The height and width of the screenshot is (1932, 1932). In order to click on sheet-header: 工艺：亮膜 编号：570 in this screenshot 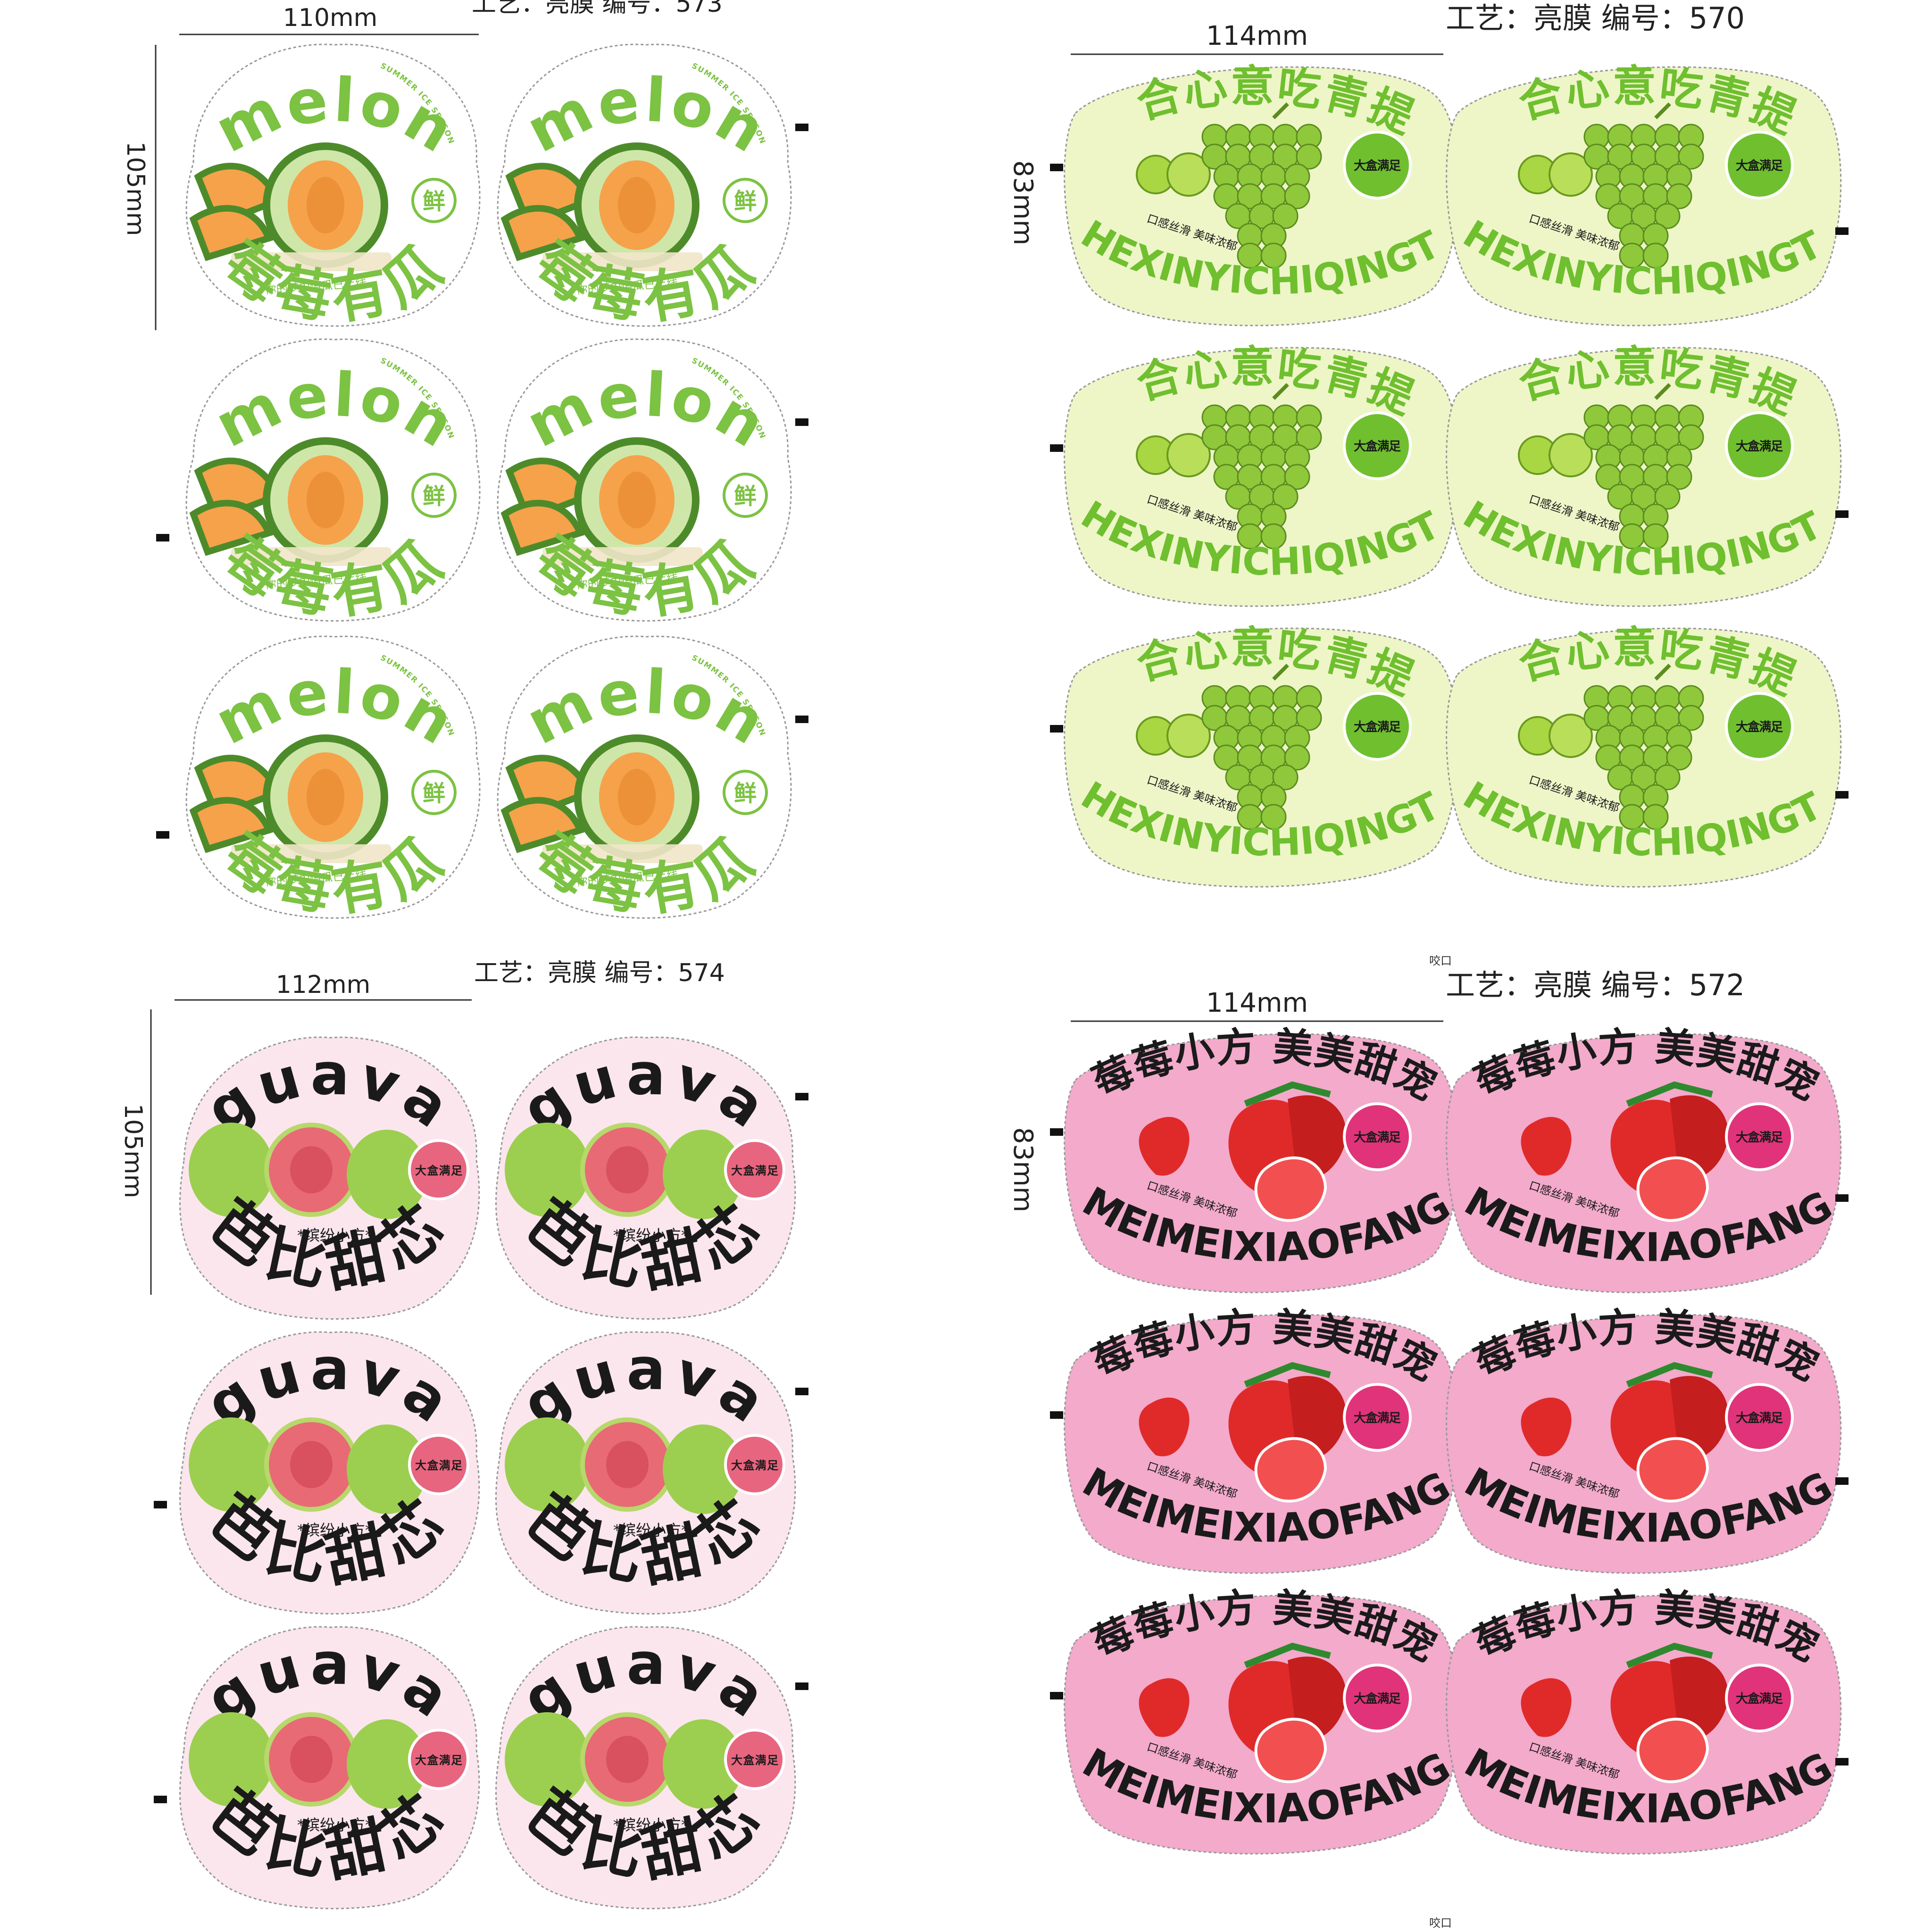, I will do `click(1596, 18)`.